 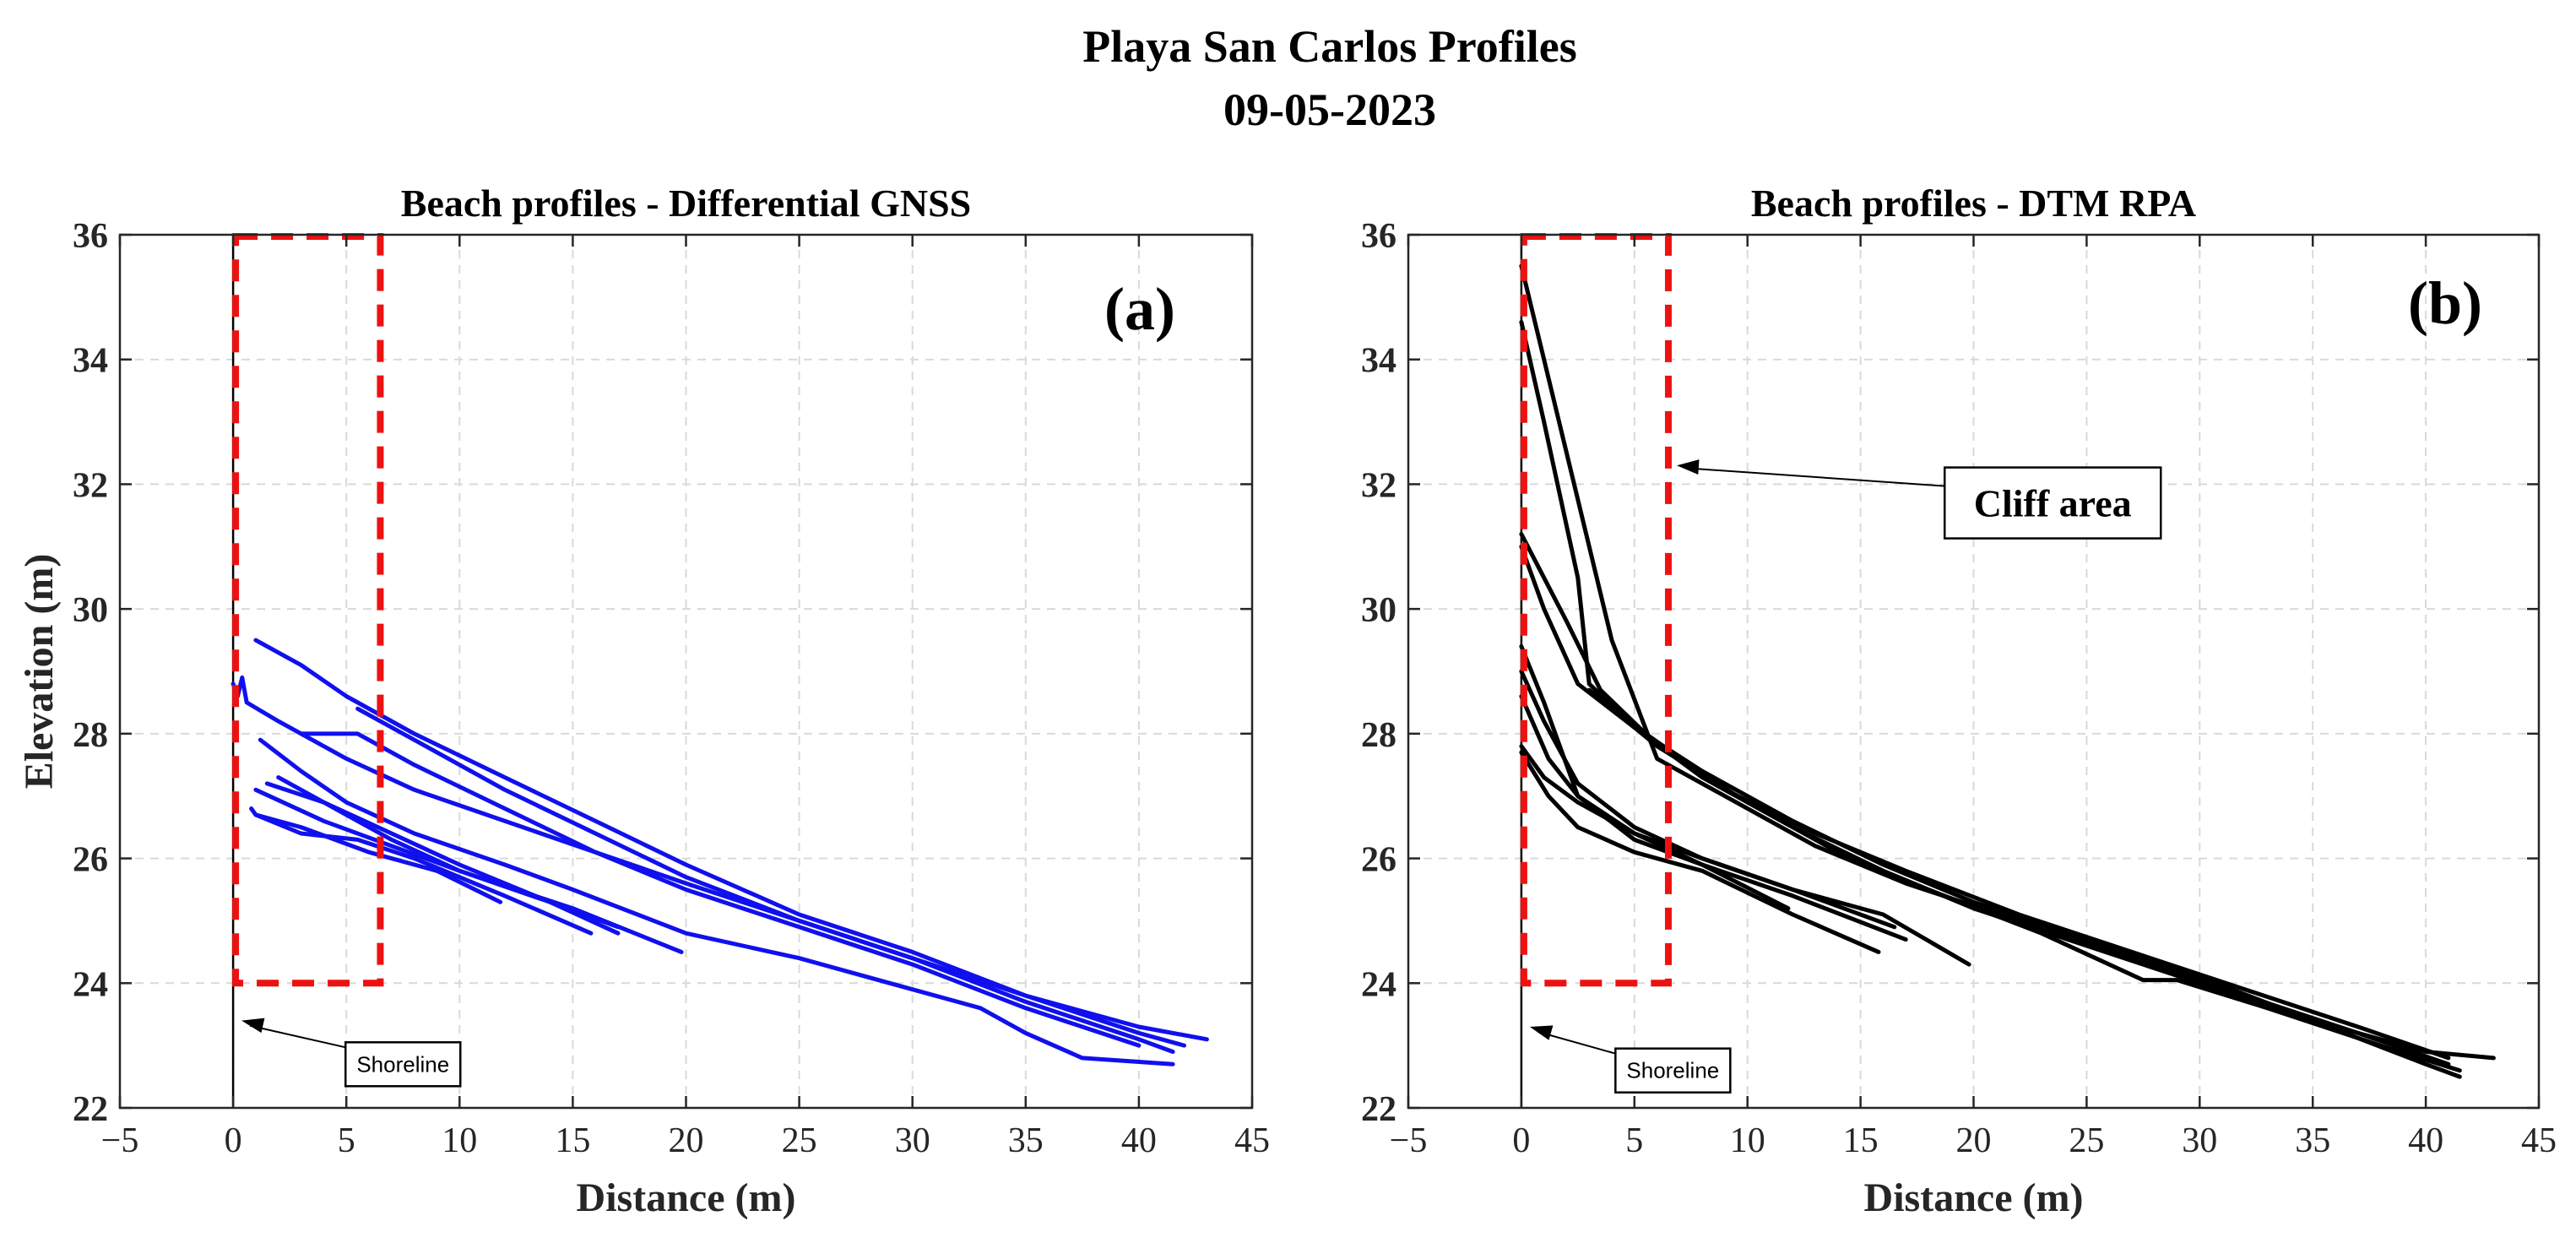 I want to click on chart-a-ytick-label: 22, so click(x=91, y=1109).